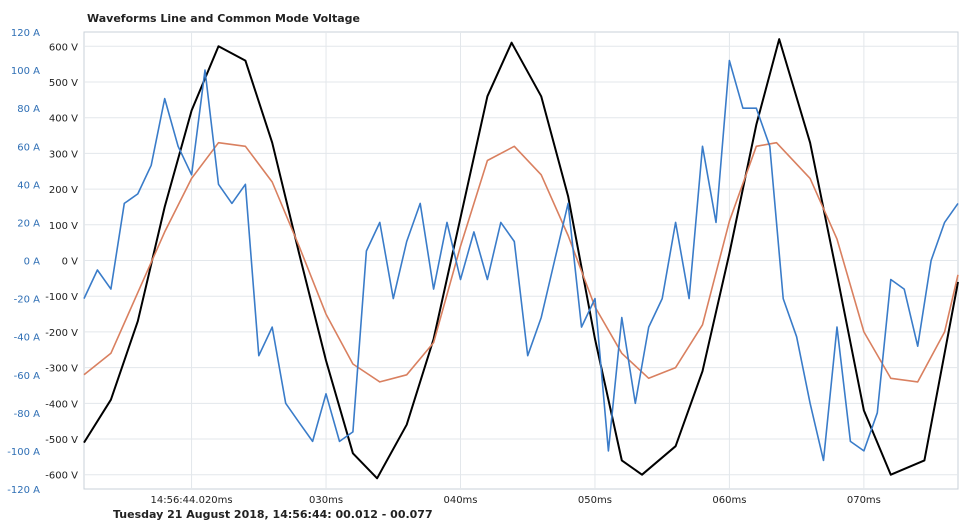 The width and height of the screenshot is (965, 525). What do you see at coordinates (28, 223) in the screenshot?
I see `current-tick-label: 20 A` at bounding box center [28, 223].